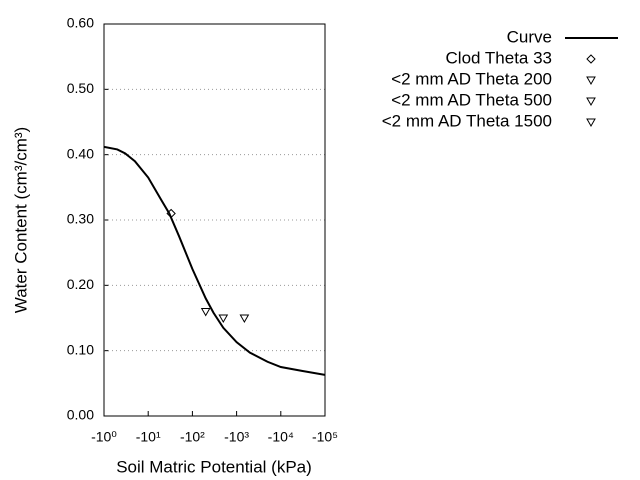 The image size is (640, 480). Describe the element at coordinates (471, 99) in the screenshot. I see `legend-label: <2 mm AD Theta 500` at that location.